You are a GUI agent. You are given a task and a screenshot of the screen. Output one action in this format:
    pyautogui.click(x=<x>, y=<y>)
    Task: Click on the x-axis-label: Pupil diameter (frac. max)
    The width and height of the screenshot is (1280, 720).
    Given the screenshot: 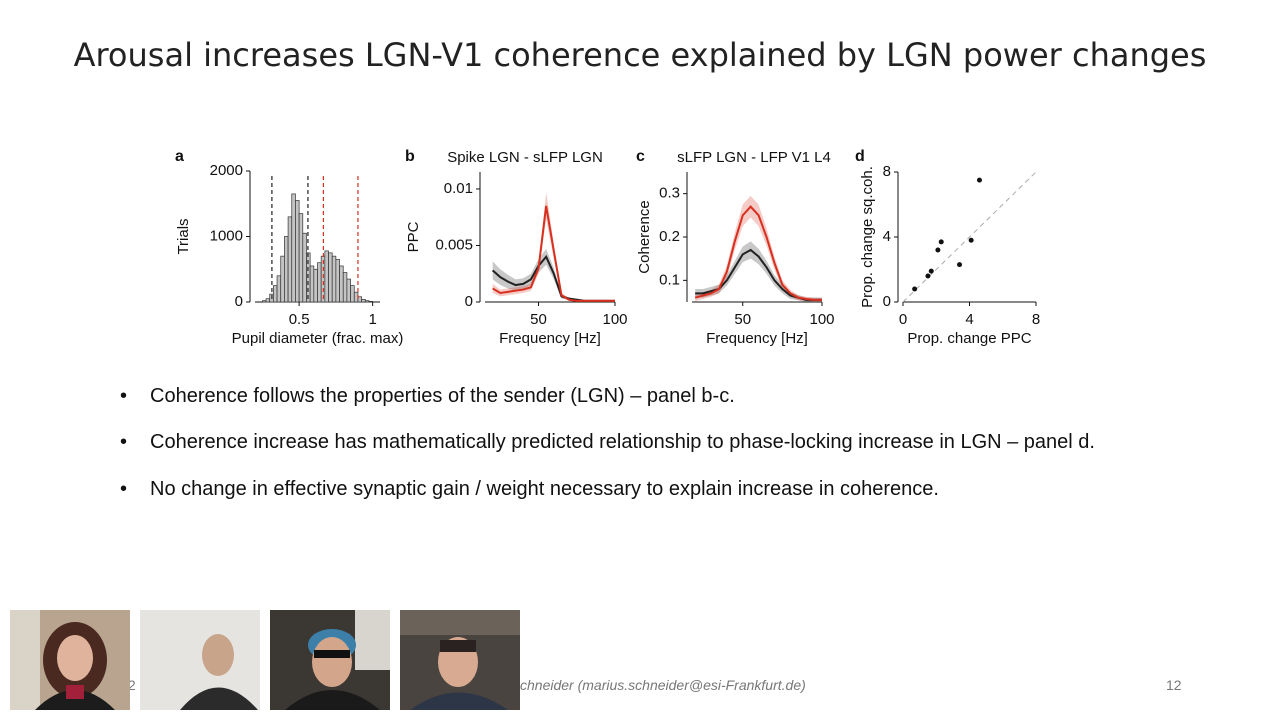 What is the action you would take?
    pyautogui.click(x=318, y=338)
    